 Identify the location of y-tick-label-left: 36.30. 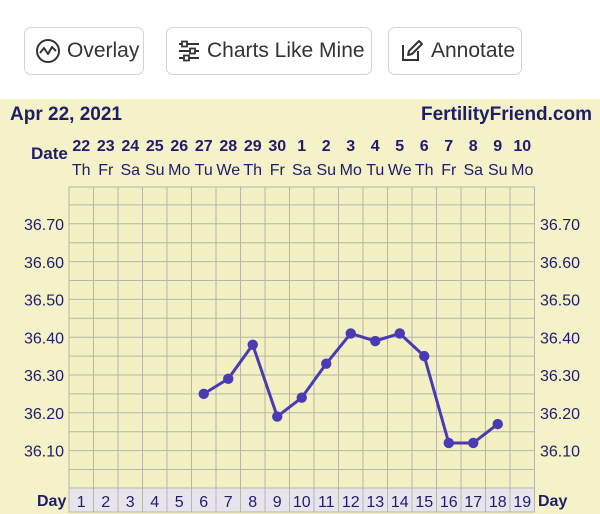
(44, 376).